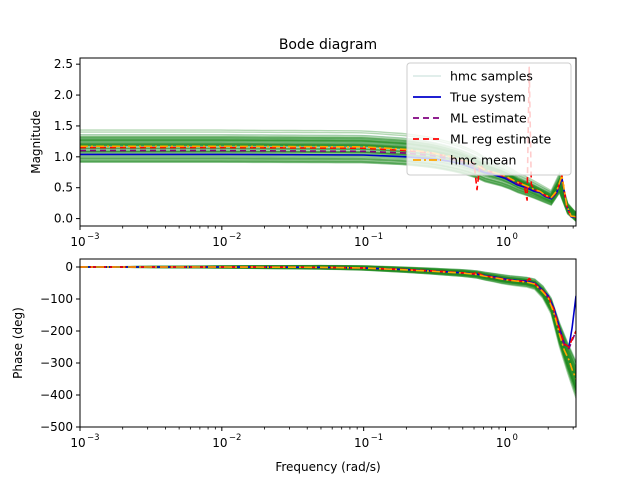 The width and height of the screenshot is (640, 480). What do you see at coordinates (56, 395) in the screenshot?
I see `y-tick-label: −400` at bounding box center [56, 395].